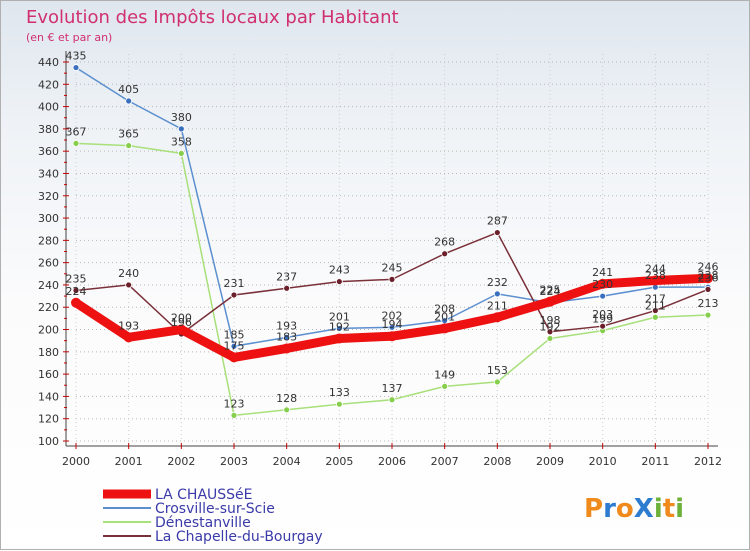  I want to click on y-tick-label: 280, so click(48, 240).